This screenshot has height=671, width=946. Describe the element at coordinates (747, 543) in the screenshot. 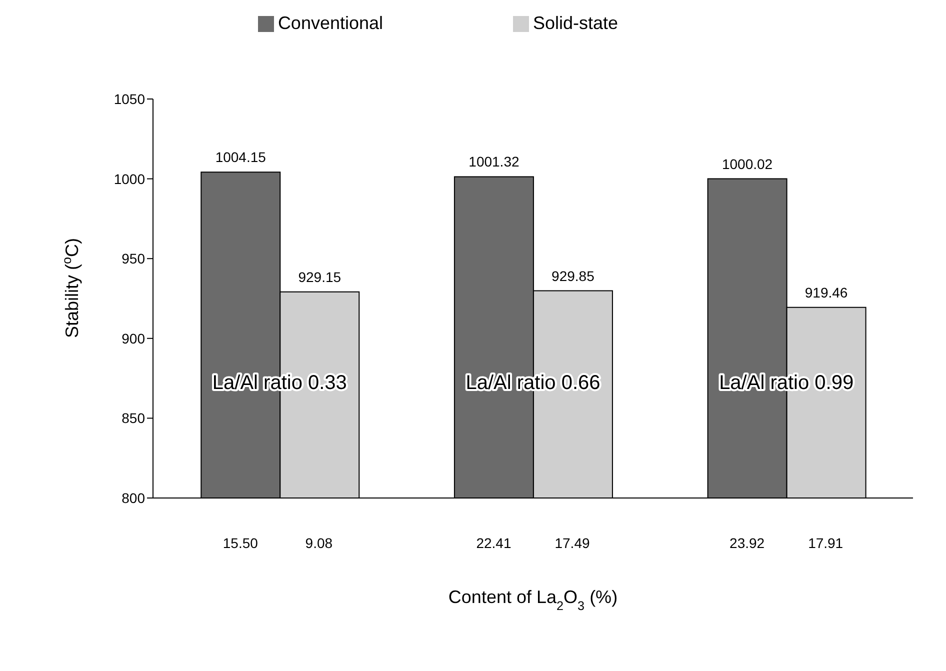

I see `text: 23.92` at that location.